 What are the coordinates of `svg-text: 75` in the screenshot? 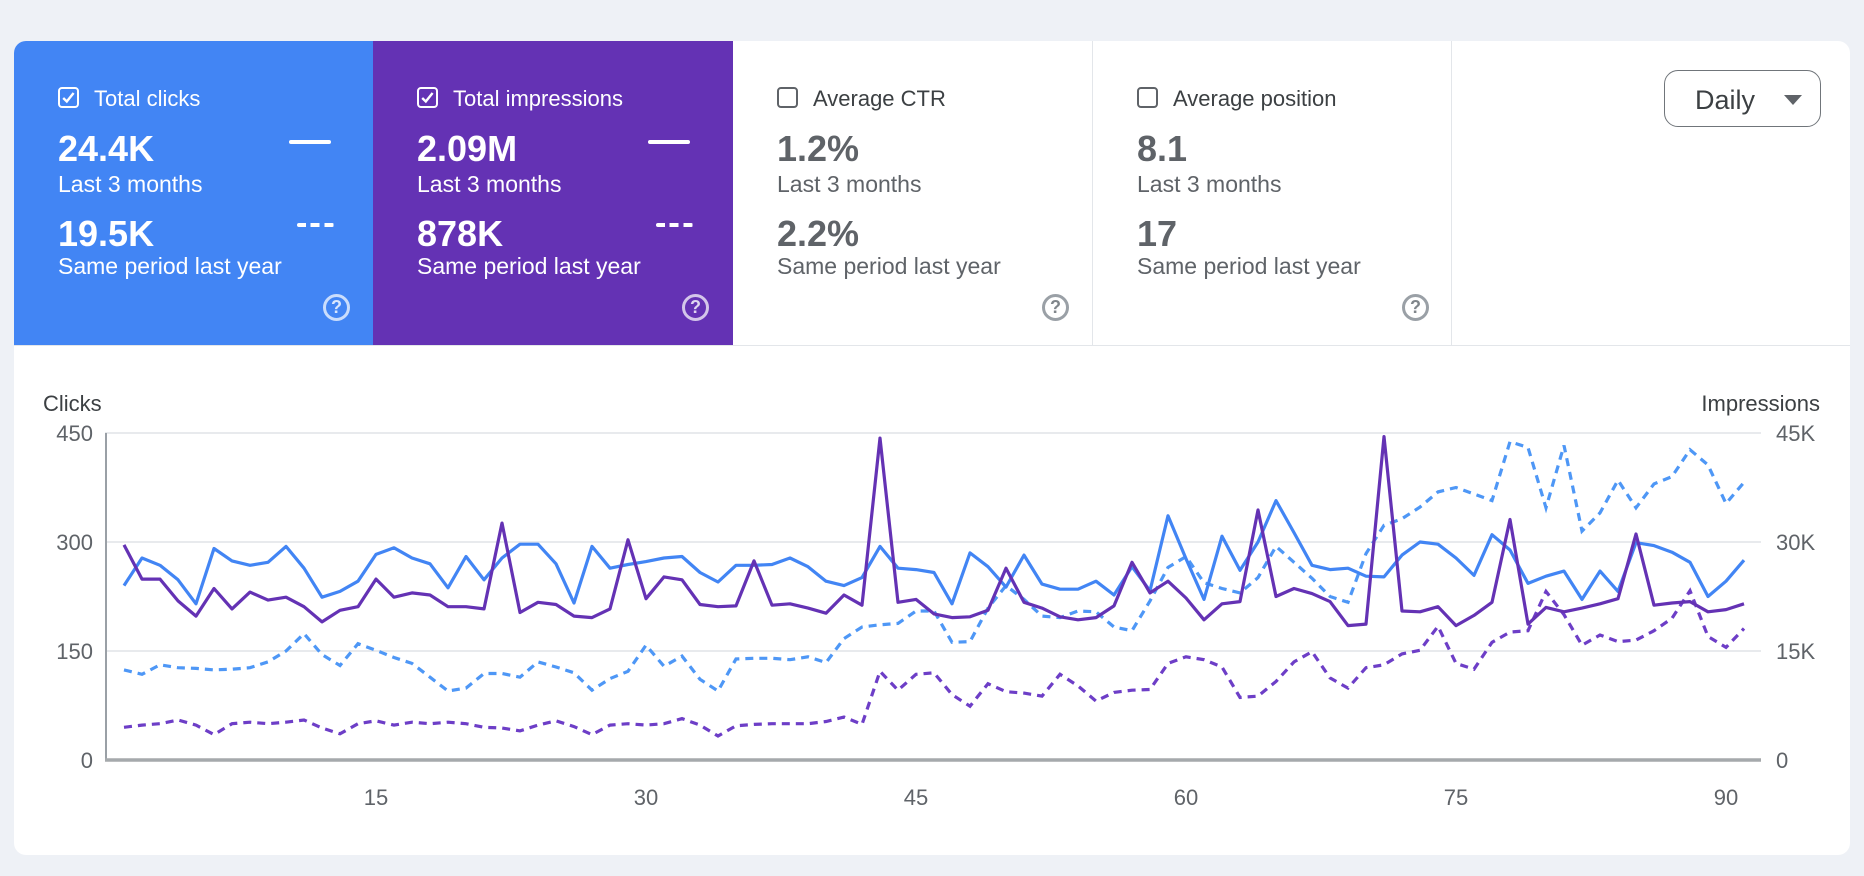 It's located at (1456, 797).